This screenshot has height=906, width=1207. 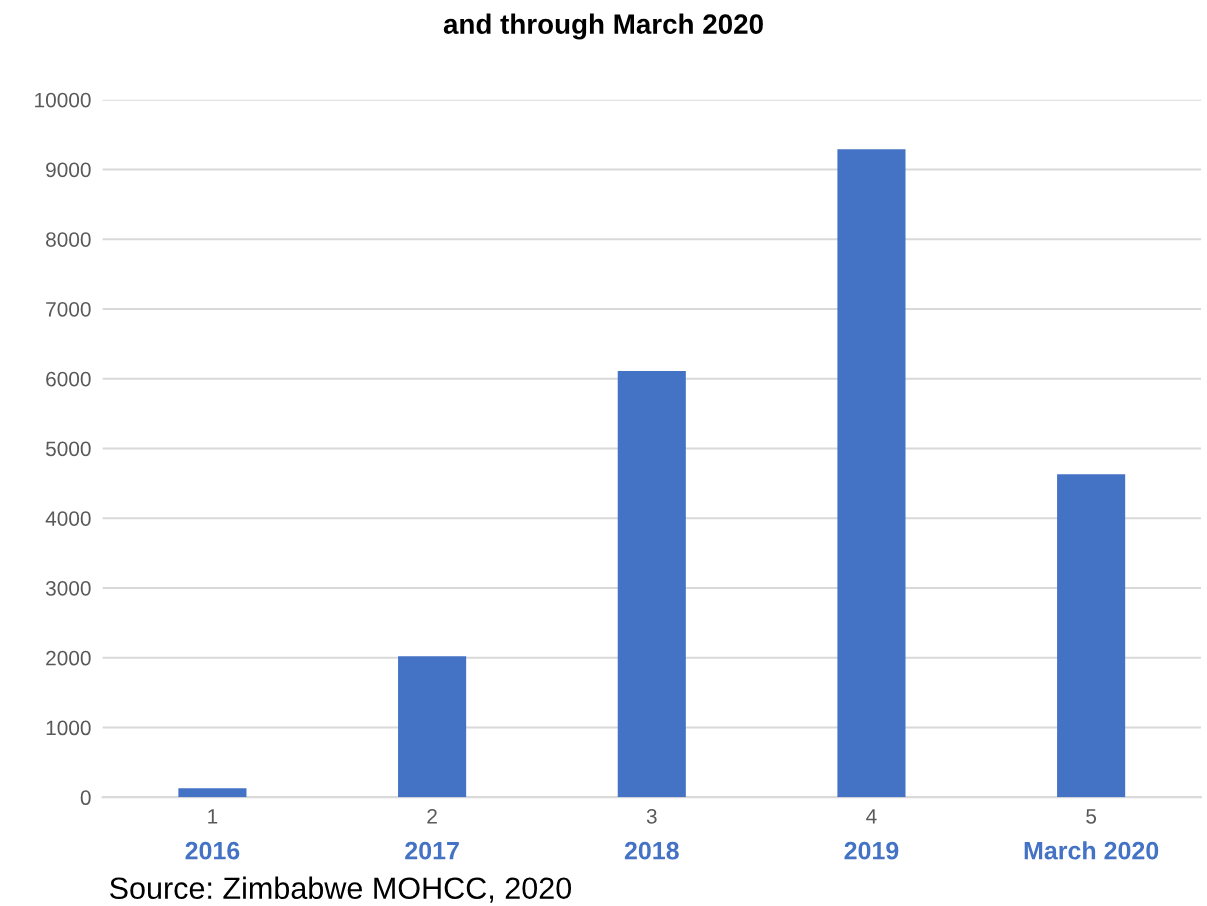 I want to click on x-tick-label: 4, so click(x=871, y=816).